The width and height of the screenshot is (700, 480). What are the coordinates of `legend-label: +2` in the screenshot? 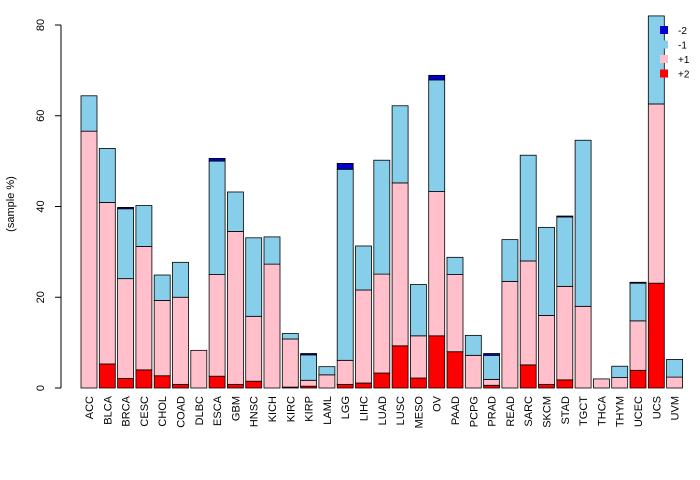 It's located at (684, 75).